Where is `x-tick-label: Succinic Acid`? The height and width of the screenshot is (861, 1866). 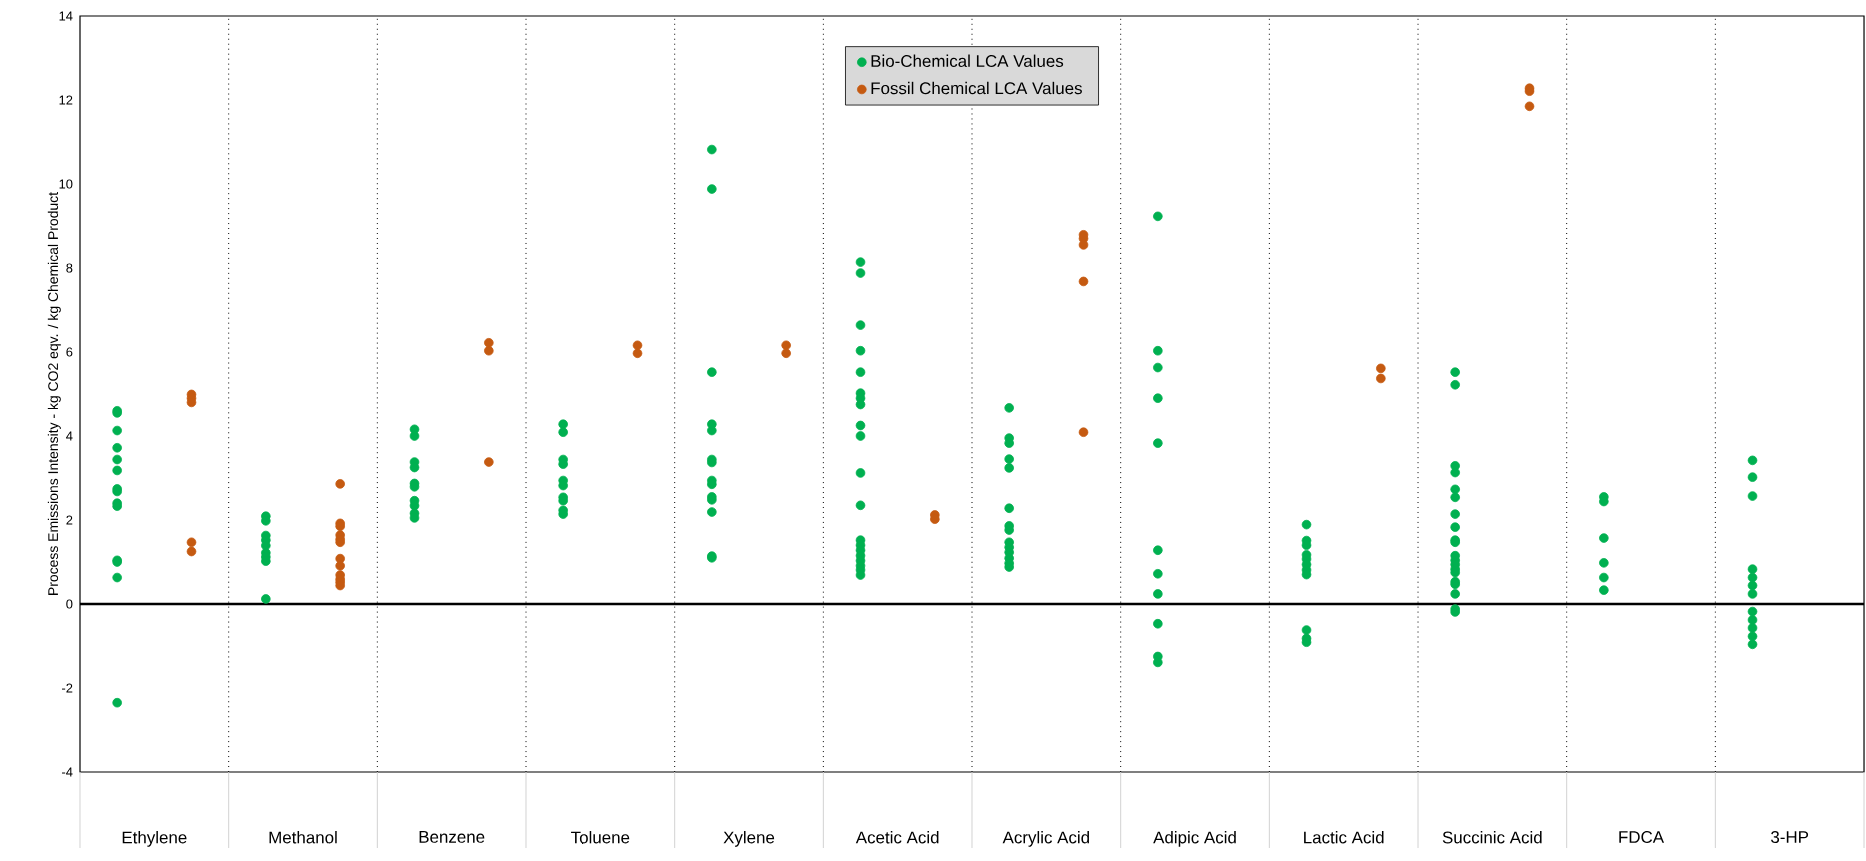 x-tick-label: Succinic Acid is located at coordinates (1492, 837).